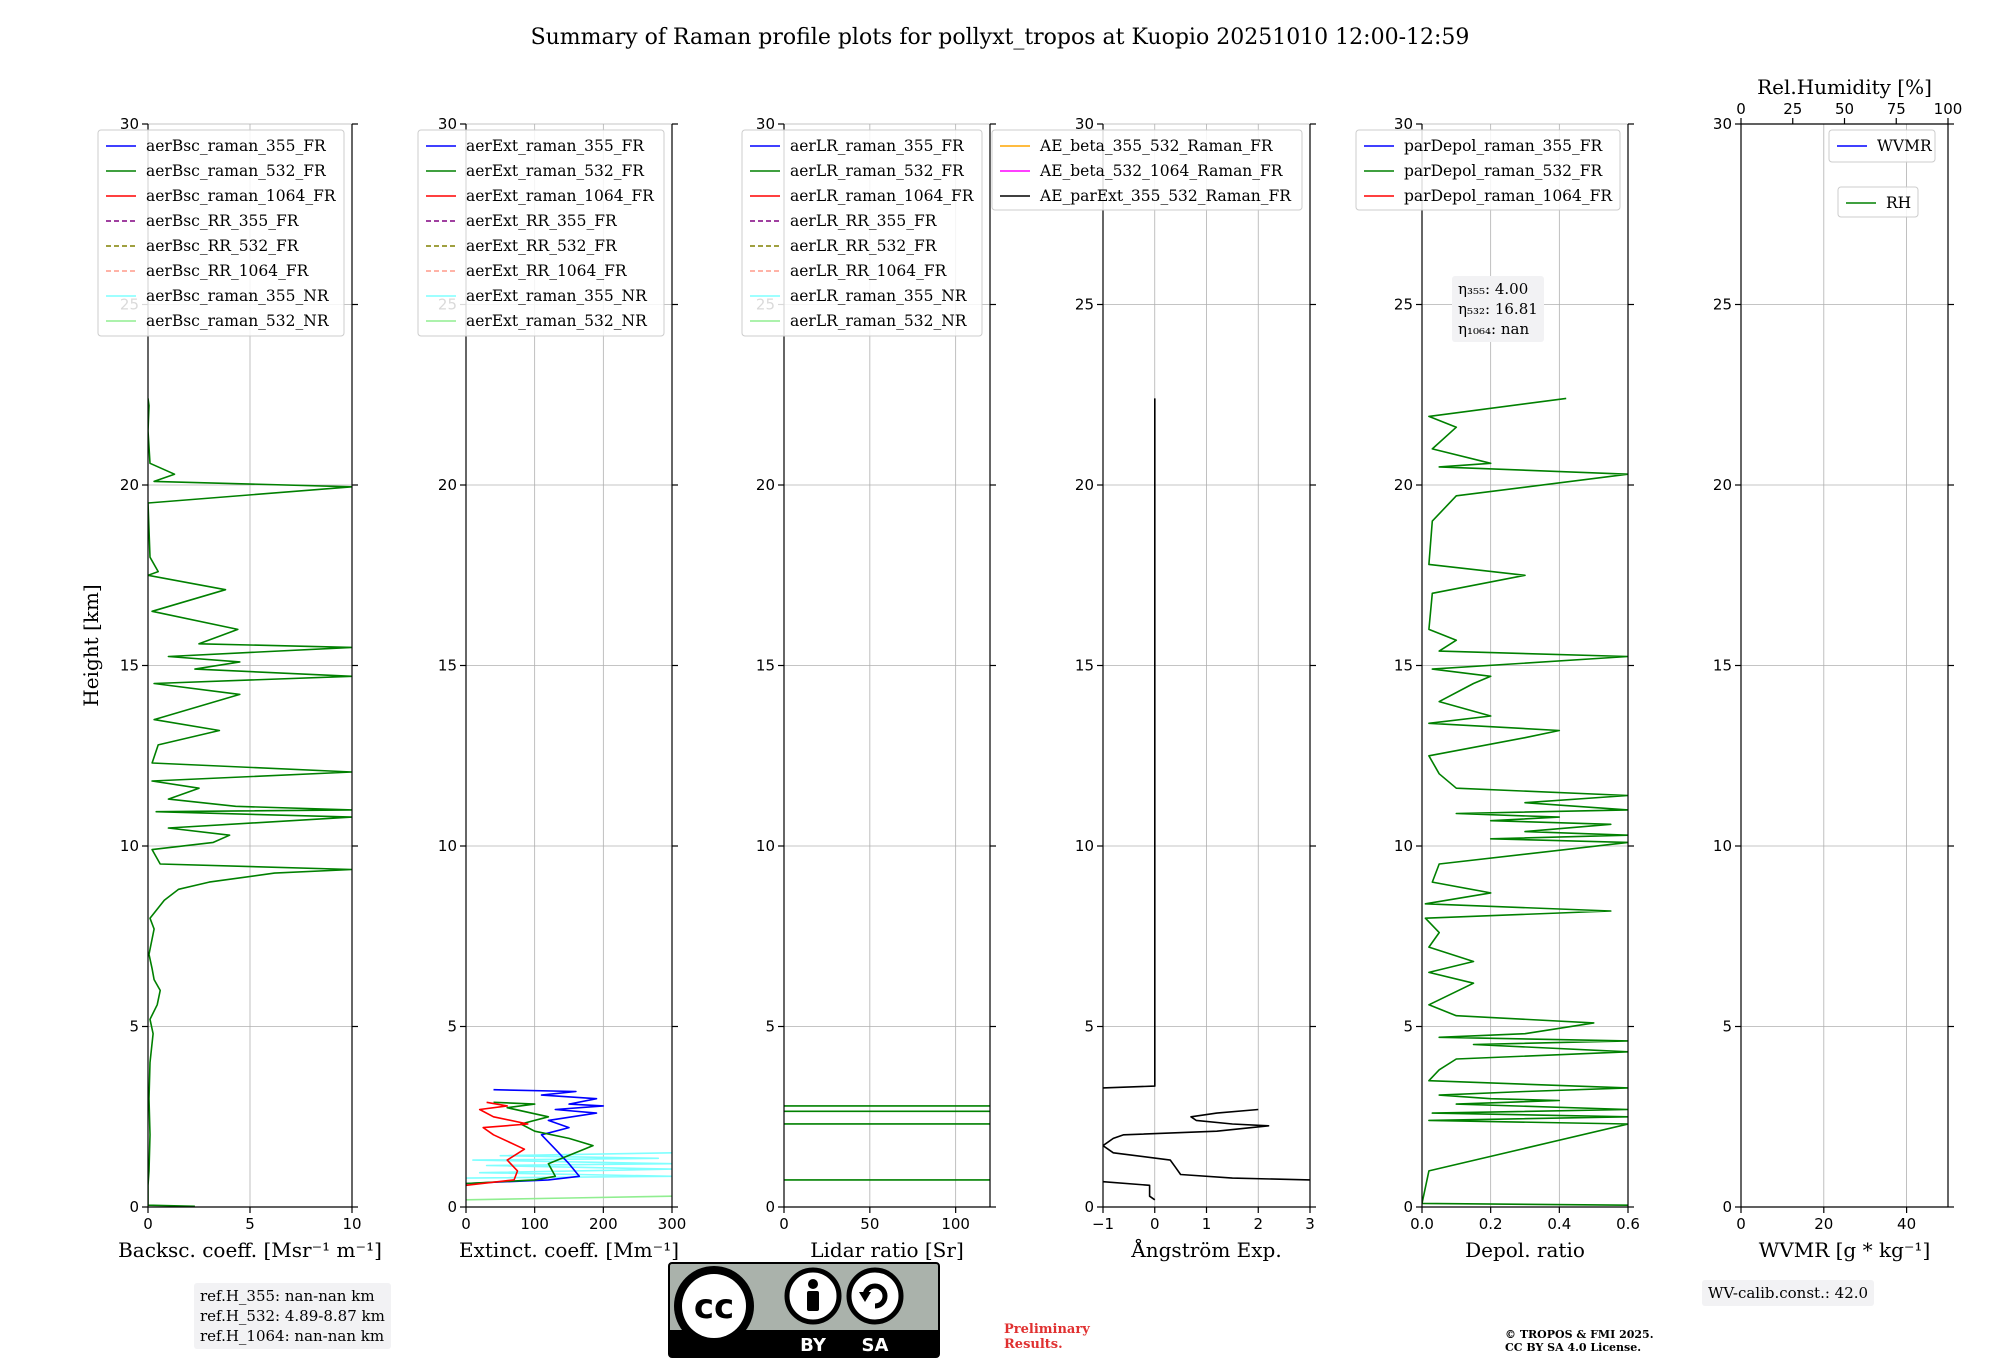 This screenshot has height=1360, width=2000. I want to click on eta-532: η₅₃₂: 16.81, so click(1498, 309).